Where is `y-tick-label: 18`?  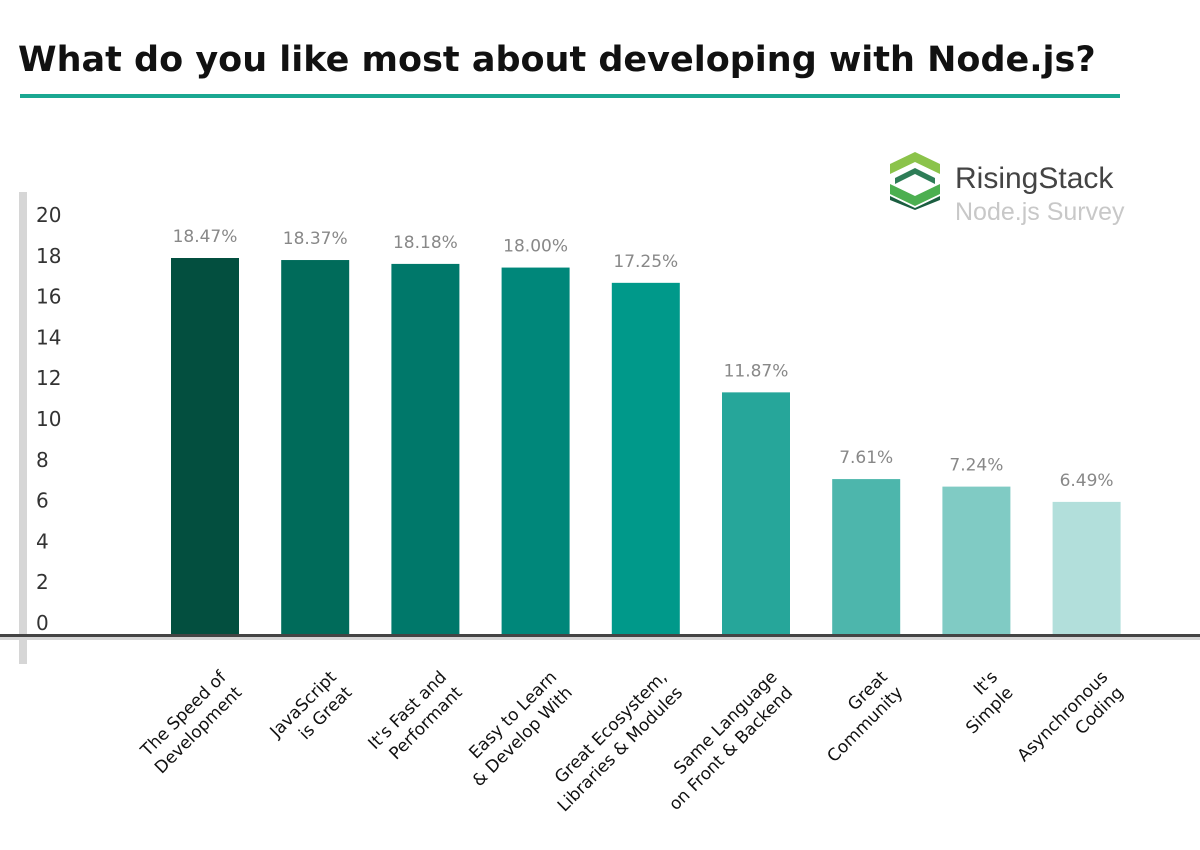
y-tick-label: 18 is located at coordinates (48, 256).